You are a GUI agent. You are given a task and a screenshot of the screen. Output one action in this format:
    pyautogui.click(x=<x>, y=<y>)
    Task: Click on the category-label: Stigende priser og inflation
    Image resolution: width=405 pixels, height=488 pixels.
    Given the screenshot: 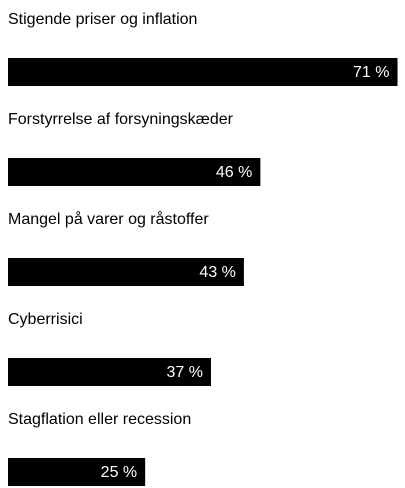 What is the action you would take?
    pyautogui.click(x=102, y=19)
    